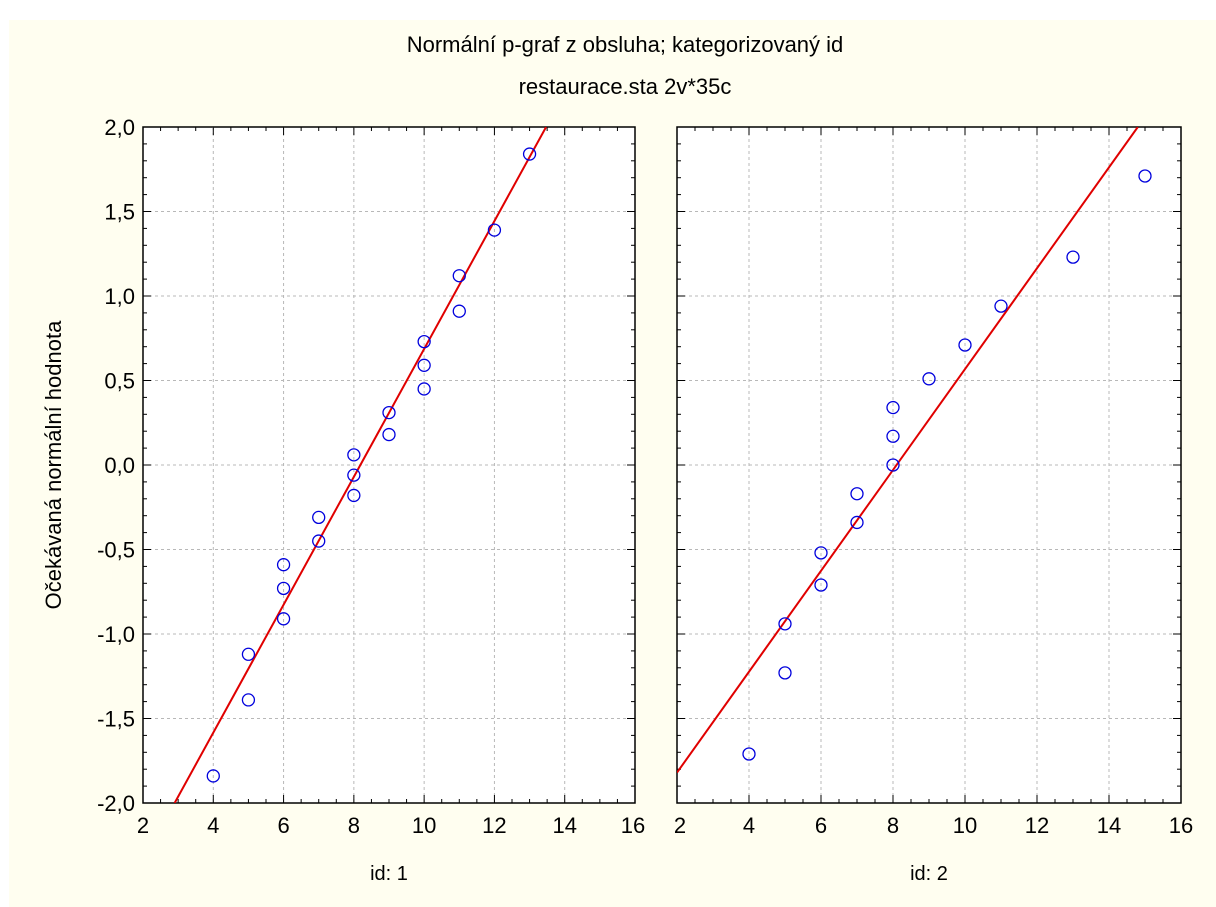 This screenshot has height=907, width=1216. I want to click on y-tick-label: 2,0, so click(119, 127).